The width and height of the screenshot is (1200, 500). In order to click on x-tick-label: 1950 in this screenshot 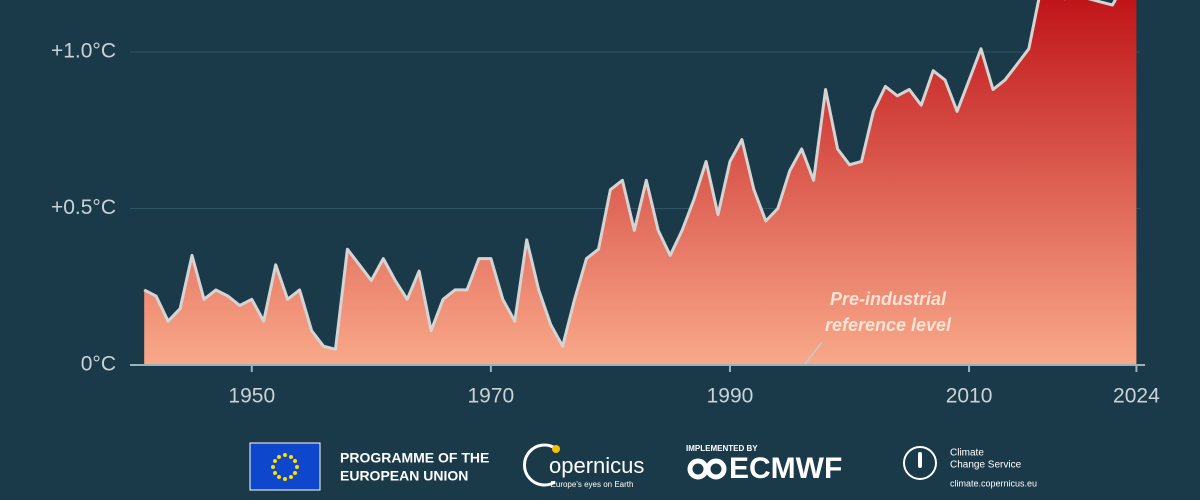, I will do `click(251, 396)`.